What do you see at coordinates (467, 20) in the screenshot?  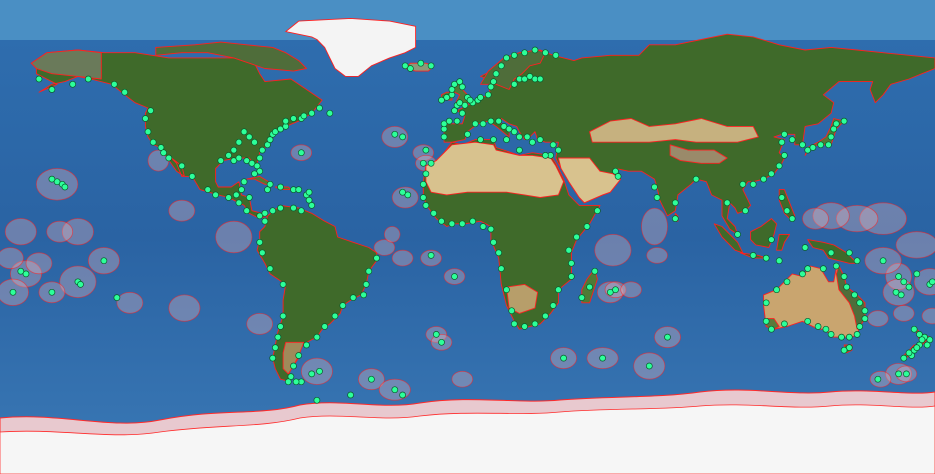 I see `arctic-ocean` at bounding box center [467, 20].